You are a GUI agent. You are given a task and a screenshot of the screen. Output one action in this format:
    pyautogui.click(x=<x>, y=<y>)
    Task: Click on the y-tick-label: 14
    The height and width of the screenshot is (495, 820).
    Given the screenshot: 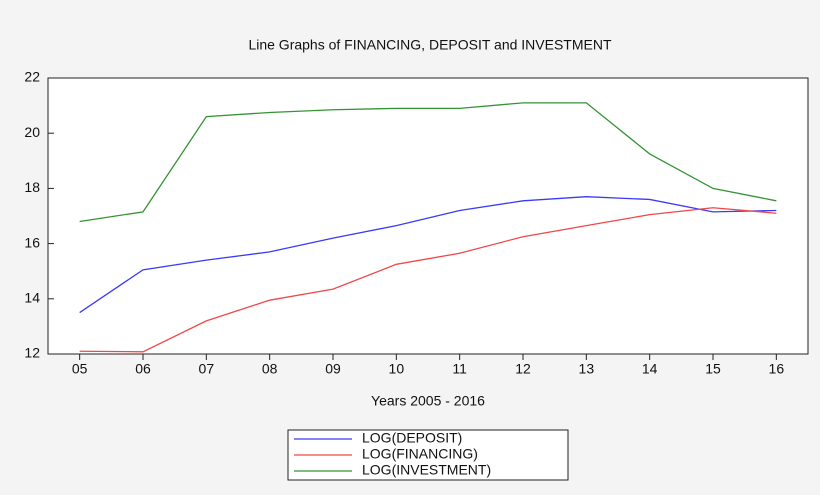 What is the action you would take?
    pyautogui.click(x=32, y=298)
    